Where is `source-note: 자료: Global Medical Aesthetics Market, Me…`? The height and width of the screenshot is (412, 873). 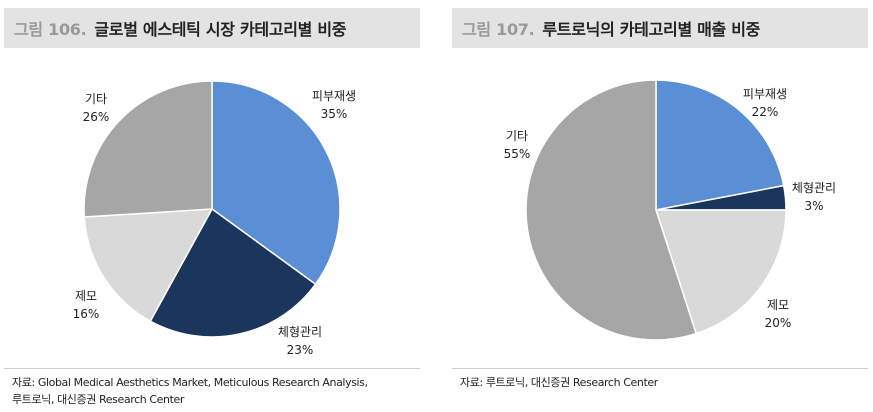 source-note: 자료: Global Medical Aesthetics Market, Me… is located at coordinates (212, 391).